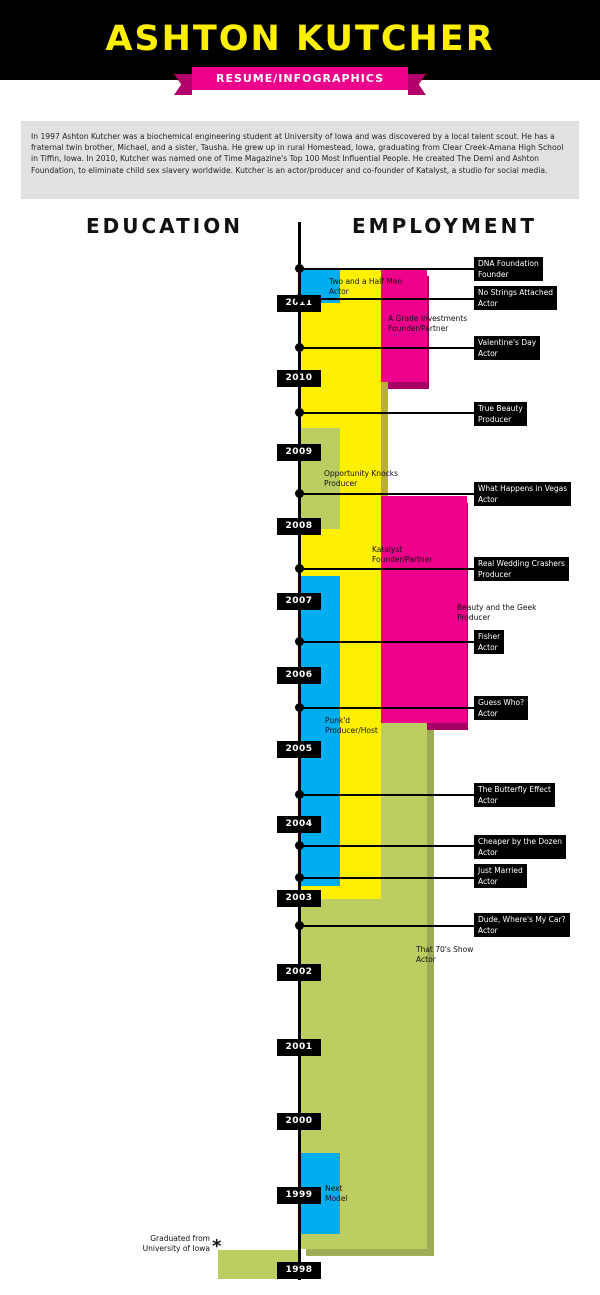 The height and width of the screenshot is (1295, 600). I want to click on year-2003: 2003, so click(299, 898).